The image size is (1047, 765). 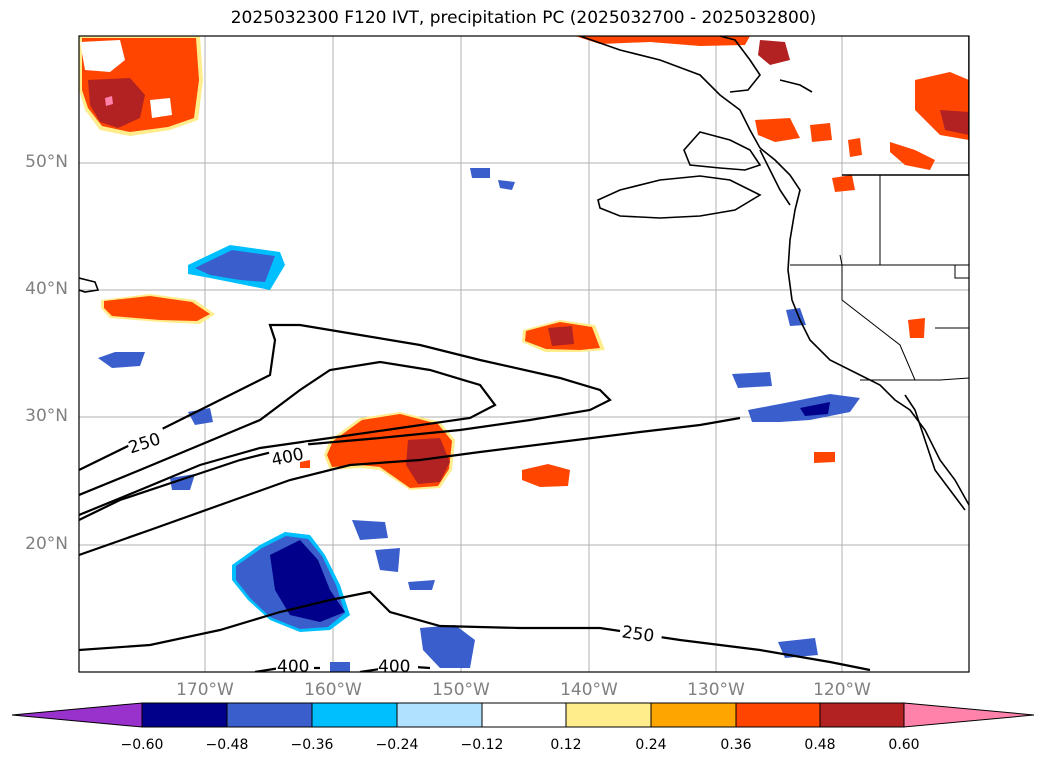 What do you see at coordinates (904, 745) in the screenshot?
I see `colorbar-tick-10: 0.60` at bounding box center [904, 745].